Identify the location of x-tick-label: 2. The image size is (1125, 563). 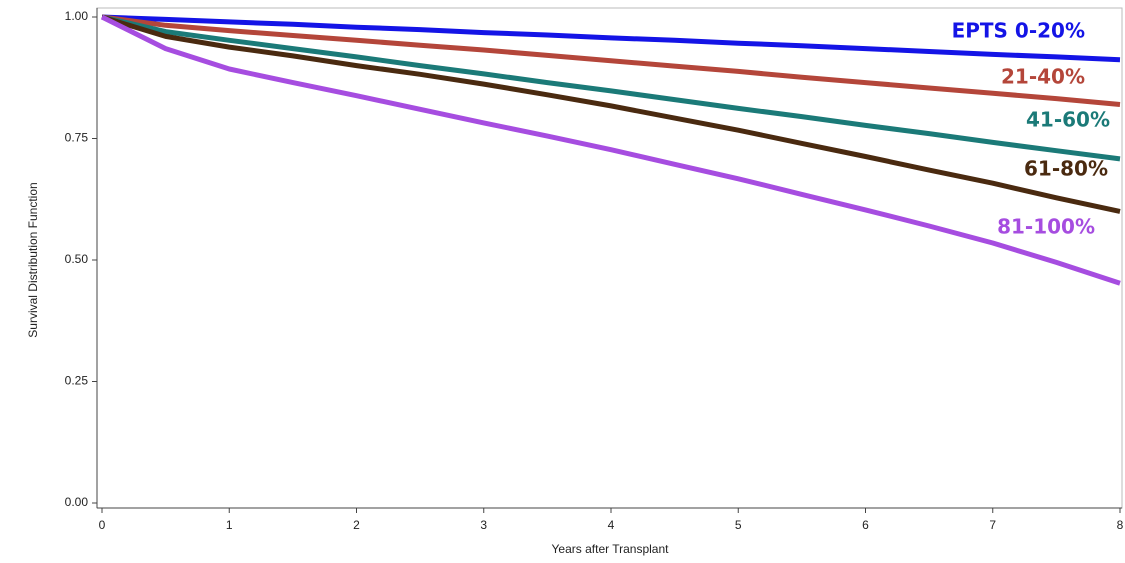
(356, 525).